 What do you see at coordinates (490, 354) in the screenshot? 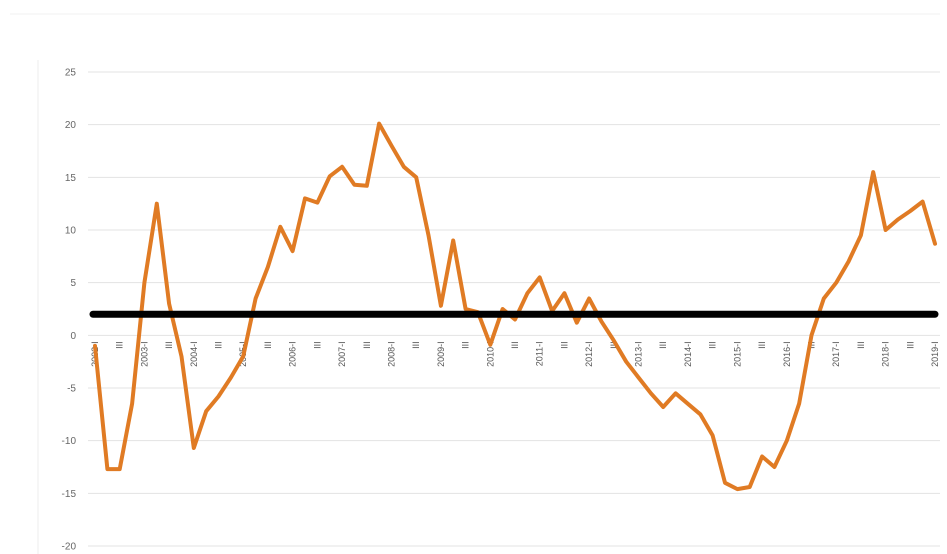
I see `x-tick-label: 2010-I` at bounding box center [490, 354].